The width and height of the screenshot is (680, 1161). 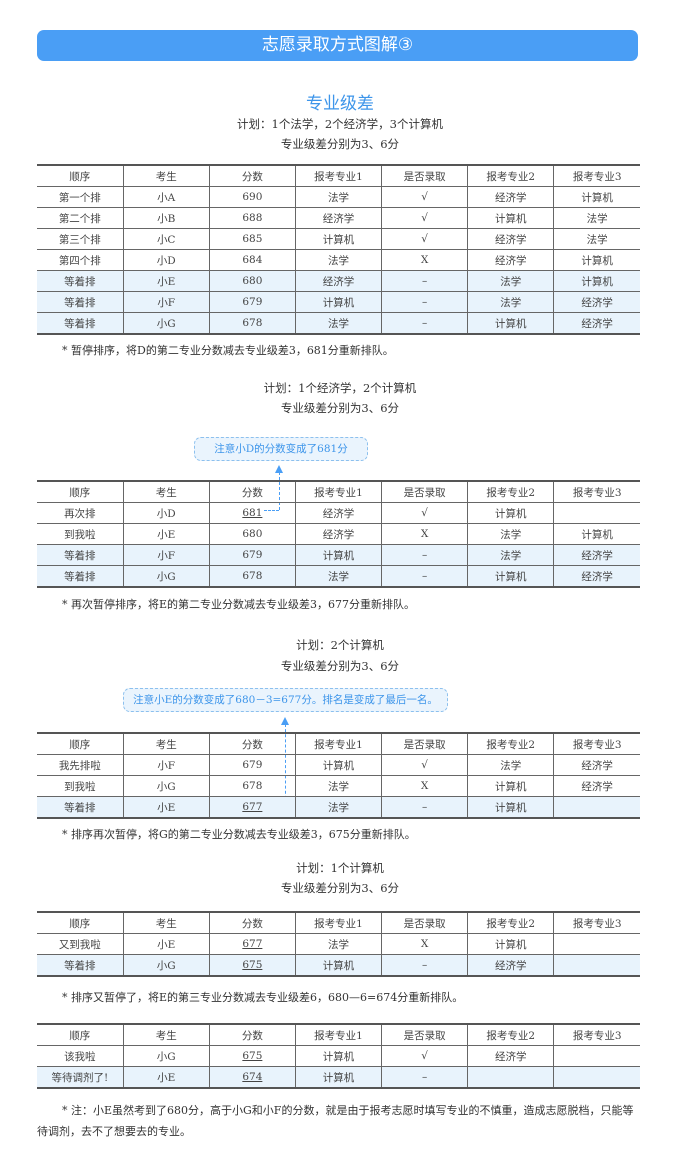 I want to click on table-row: 等着排 小G 678 法学 – 计算机 经济学, so click(x=338, y=323).